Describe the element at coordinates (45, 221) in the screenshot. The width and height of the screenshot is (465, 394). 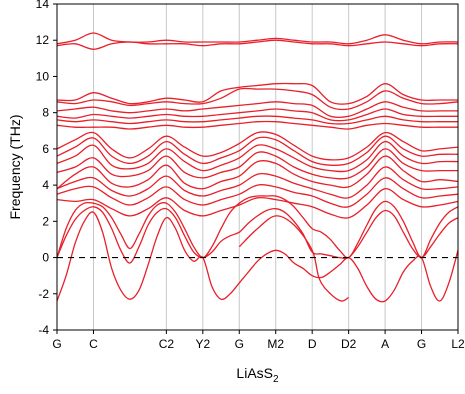
I see `y-tick-label: 2` at that location.